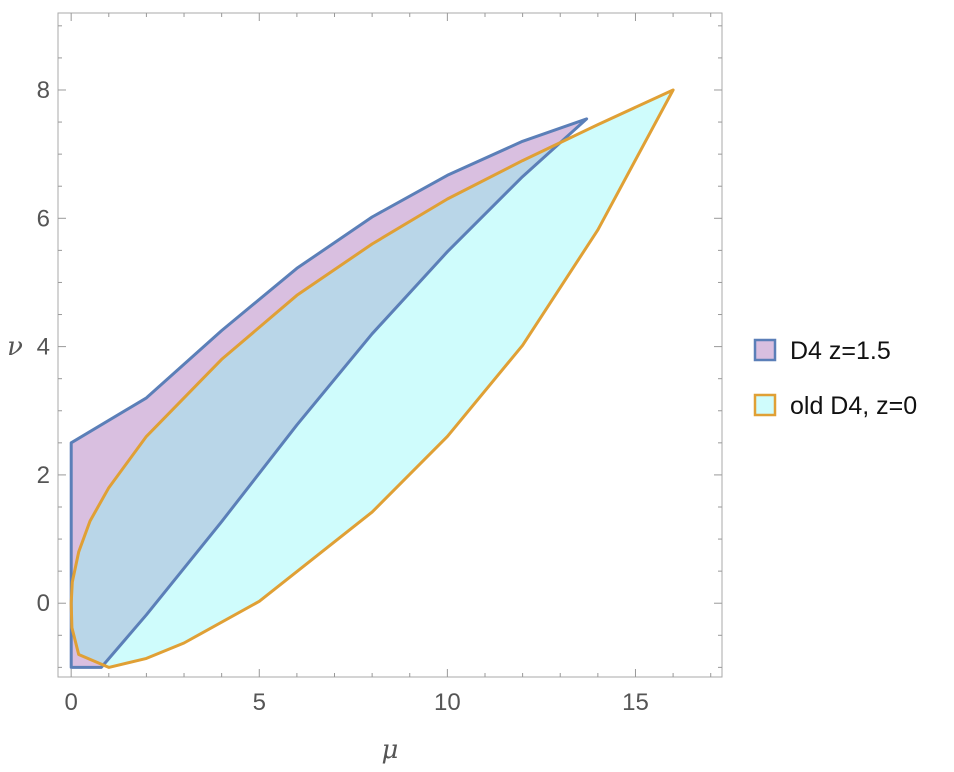  Describe the element at coordinates (635, 702) in the screenshot. I see `x-tick-label: 15` at that location.